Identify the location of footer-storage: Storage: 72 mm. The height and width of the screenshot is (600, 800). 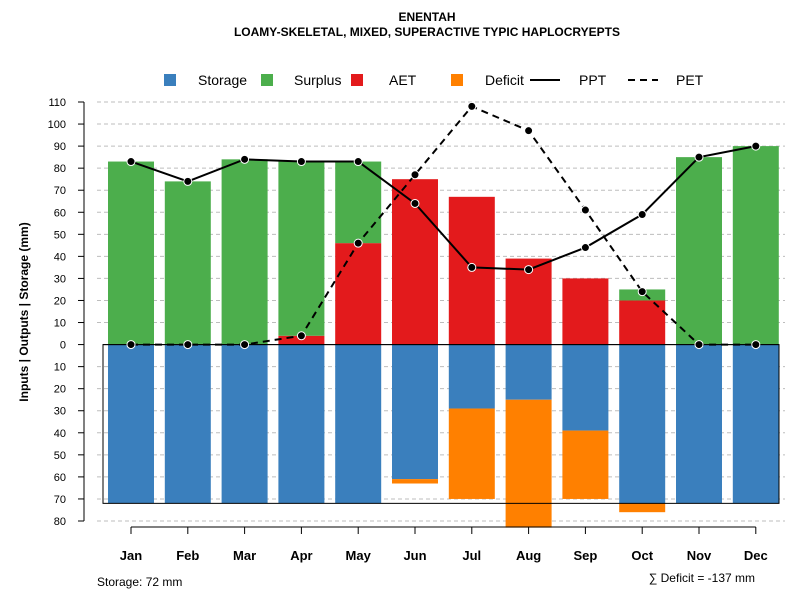
(139, 582).